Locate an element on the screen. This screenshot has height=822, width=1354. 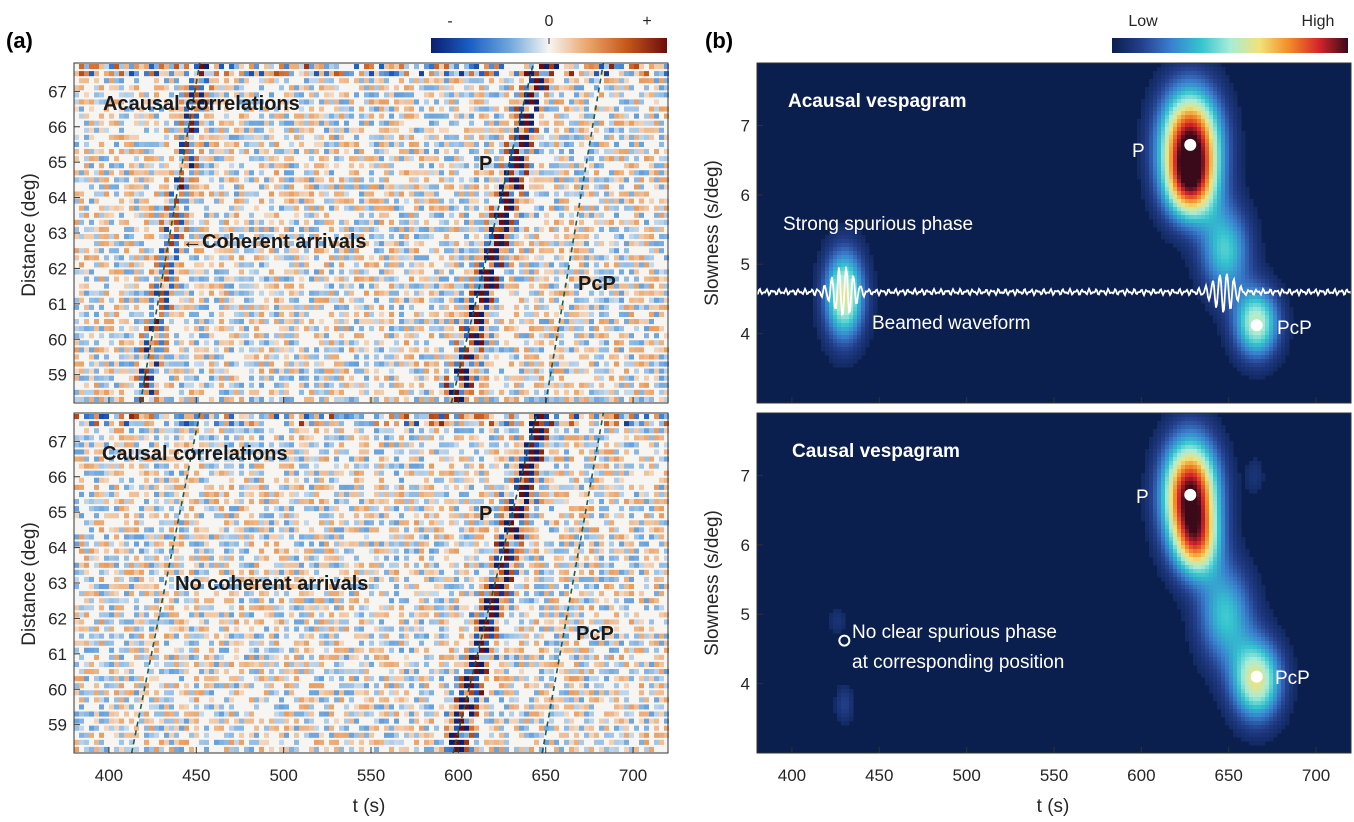
colorbar-right-gradient is located at coordinates (1230, 45).